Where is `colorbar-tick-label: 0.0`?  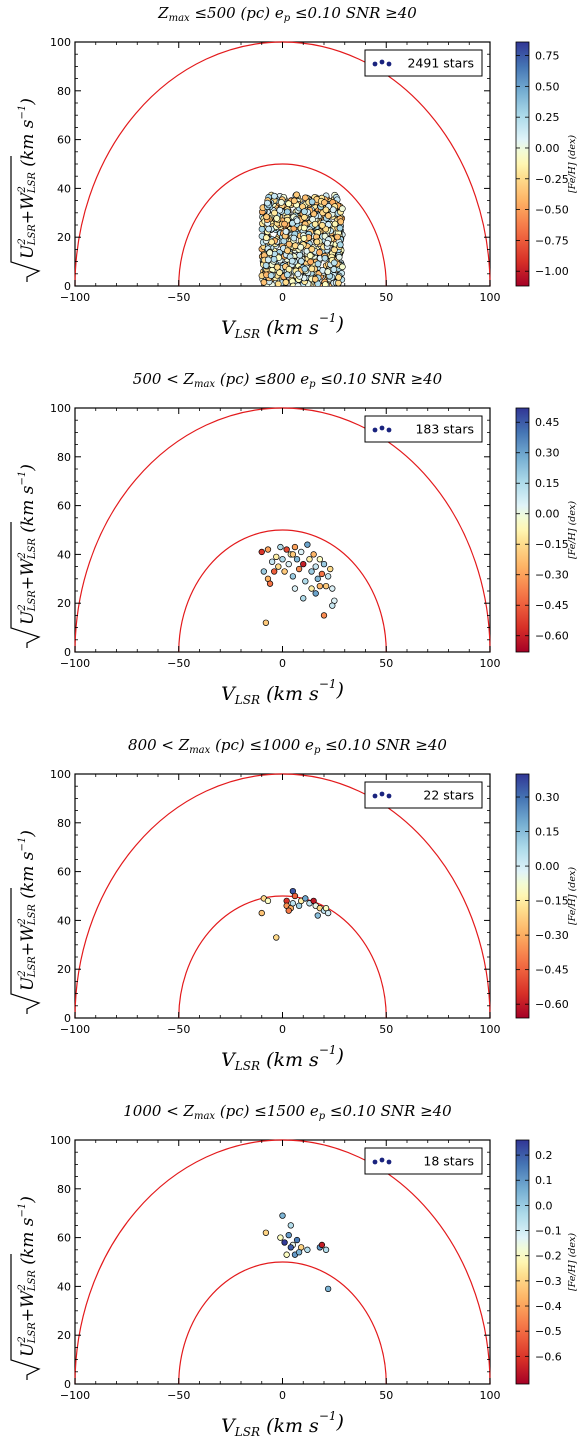 colorbar-tick-label: 0.0 is located at coordinates (544, 1205).